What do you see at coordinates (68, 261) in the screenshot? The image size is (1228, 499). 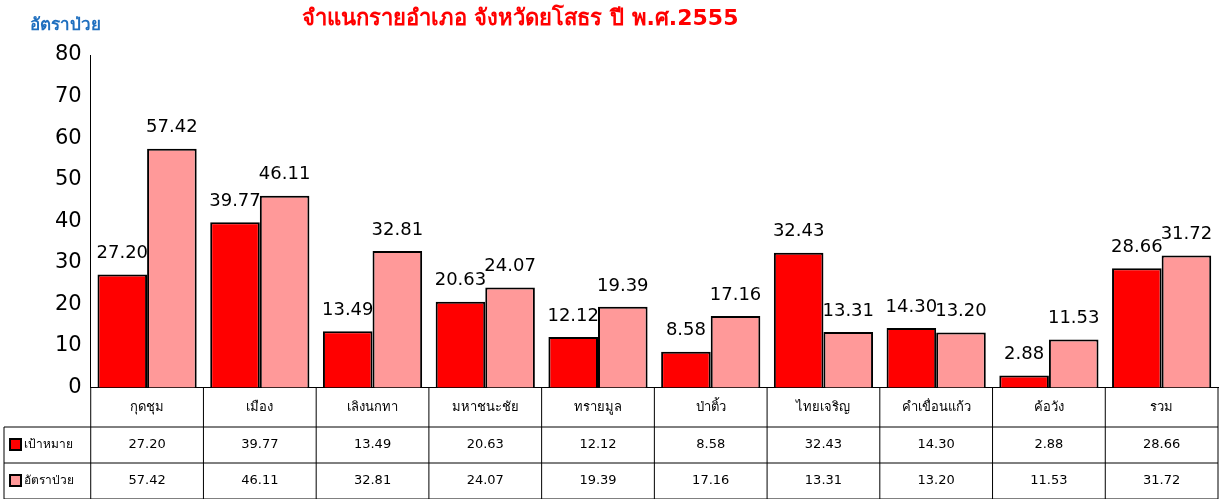 I see `y-tick-label: 30` at bounding box center [68, 261].